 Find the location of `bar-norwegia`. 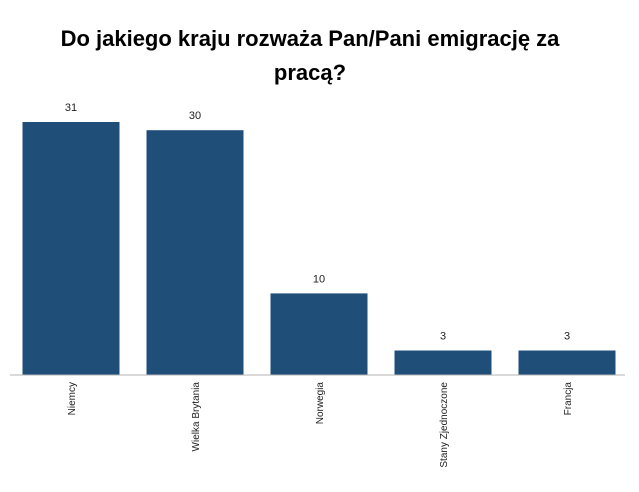

bar-norwegia is located at coordinates (319, 334).